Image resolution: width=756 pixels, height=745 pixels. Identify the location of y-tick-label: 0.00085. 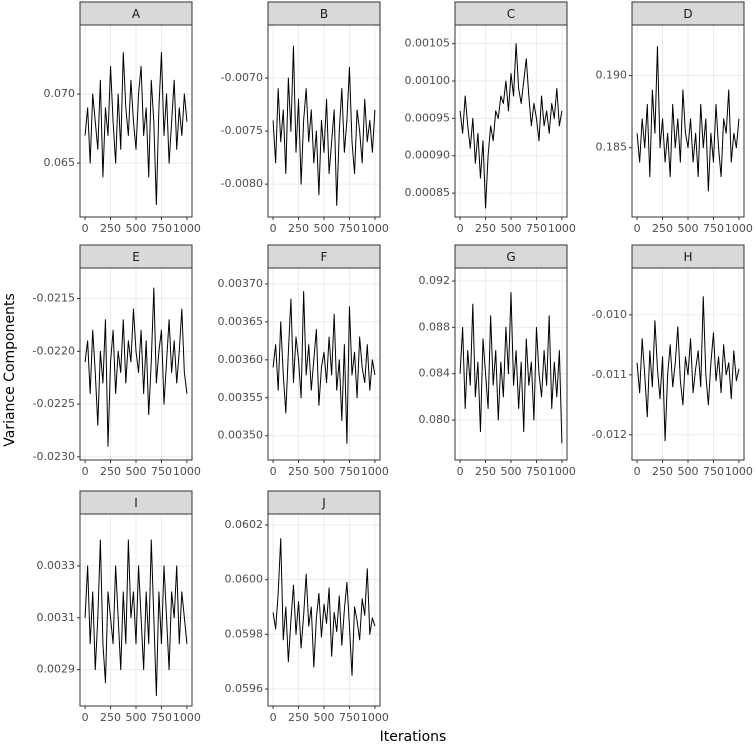
(428, 192).